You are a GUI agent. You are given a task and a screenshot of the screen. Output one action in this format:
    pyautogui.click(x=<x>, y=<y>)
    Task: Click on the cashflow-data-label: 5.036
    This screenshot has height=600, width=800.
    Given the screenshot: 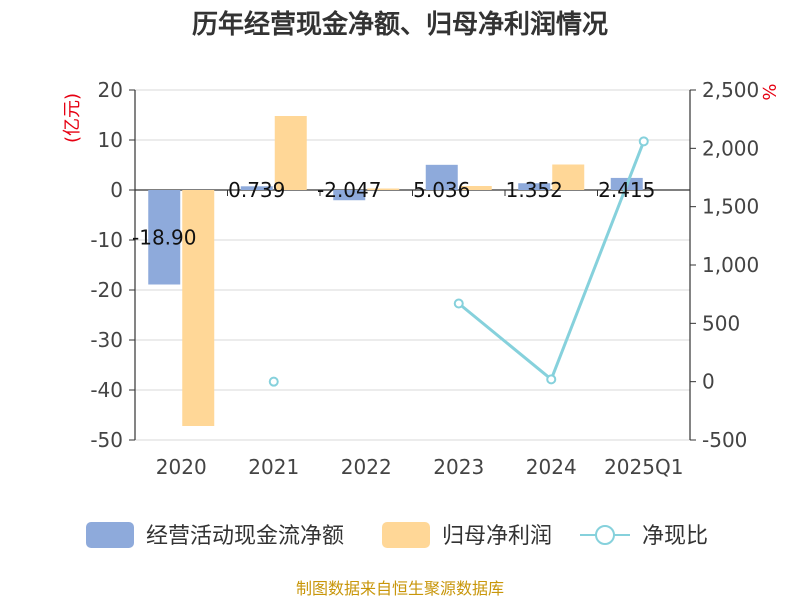 What is the action you would take?
    pyautogui.click(x=441, y=190)
    